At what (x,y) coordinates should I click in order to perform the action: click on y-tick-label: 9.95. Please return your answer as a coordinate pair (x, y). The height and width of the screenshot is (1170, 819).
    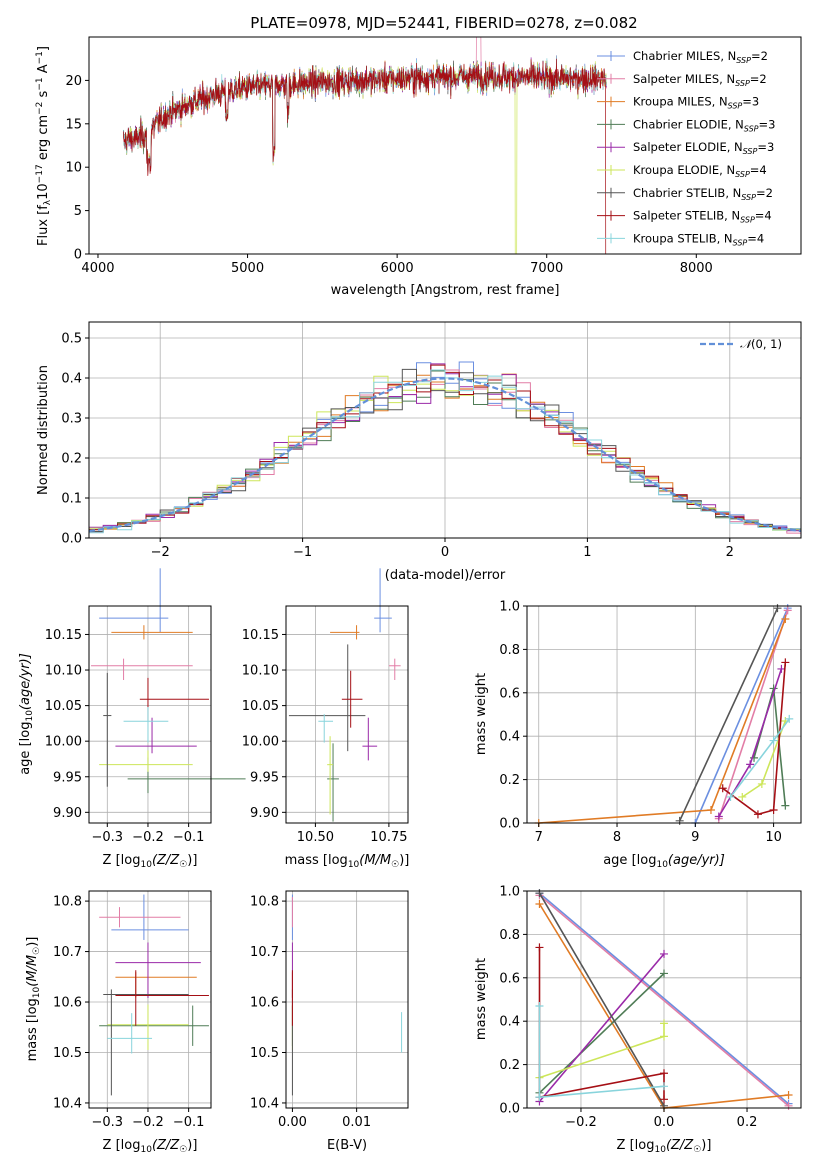
    Looking at the image, I should click on (264, 777).